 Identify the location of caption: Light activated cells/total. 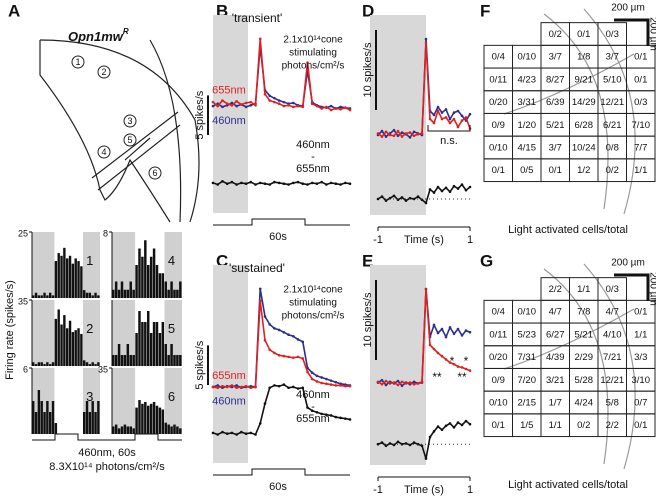
(568, 485).